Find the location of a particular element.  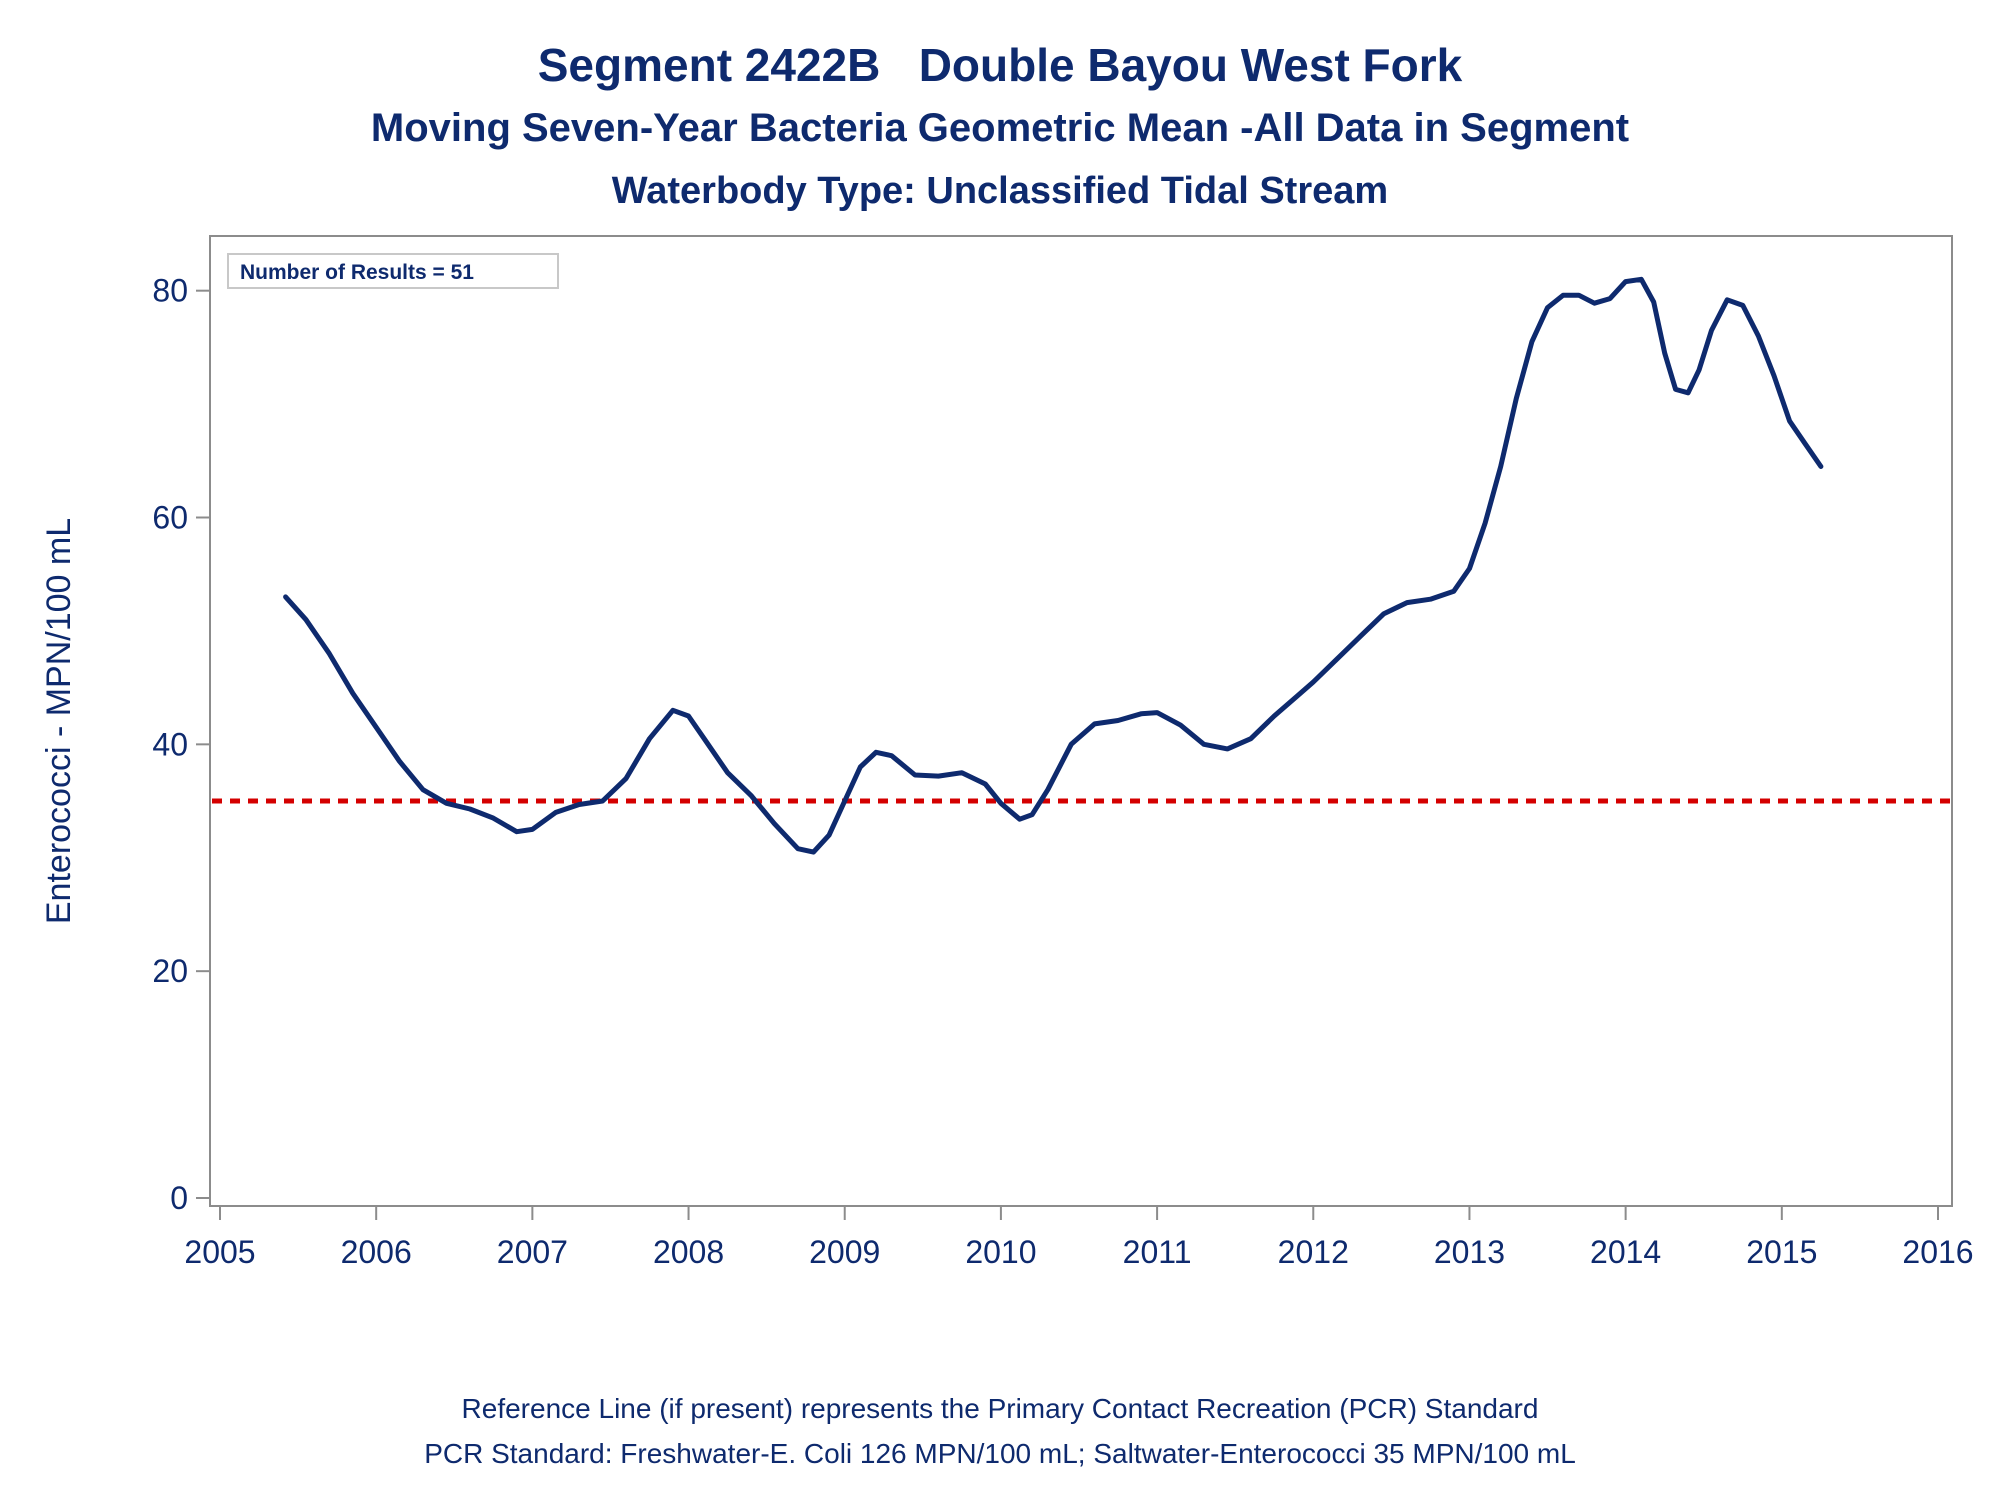

x-tick-label: 2016 is located at coordinates (1937, 1252).